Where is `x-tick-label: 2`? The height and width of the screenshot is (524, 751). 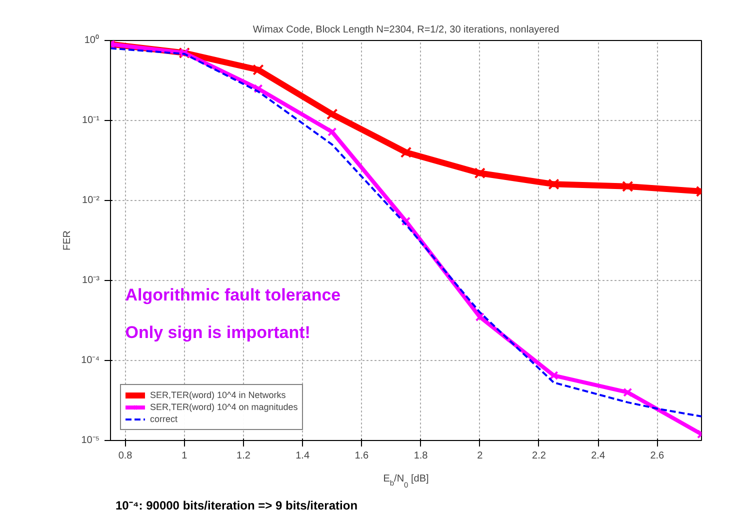 x-tick-label: 2 is located at coordinates (480, 456).